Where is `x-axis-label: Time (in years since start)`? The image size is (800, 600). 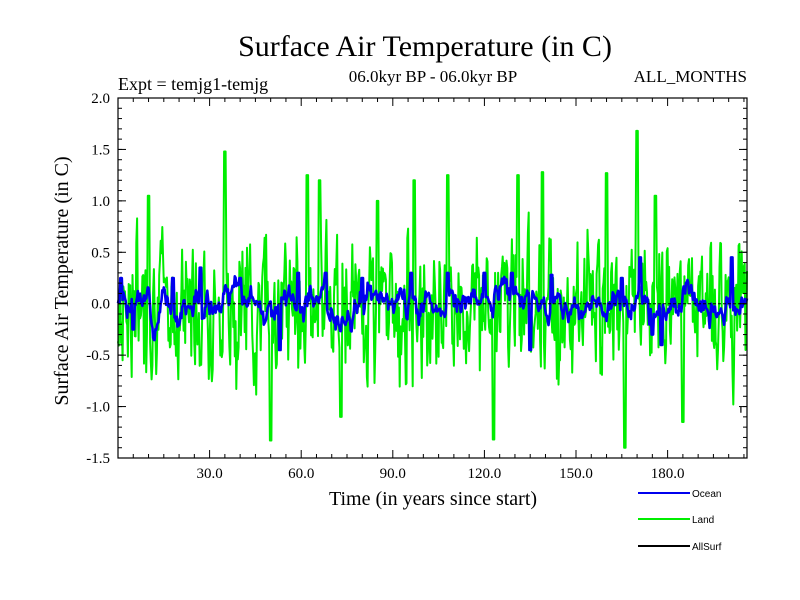
x-axis-label: Time (in years since start) is located at coordinates (433, 499).